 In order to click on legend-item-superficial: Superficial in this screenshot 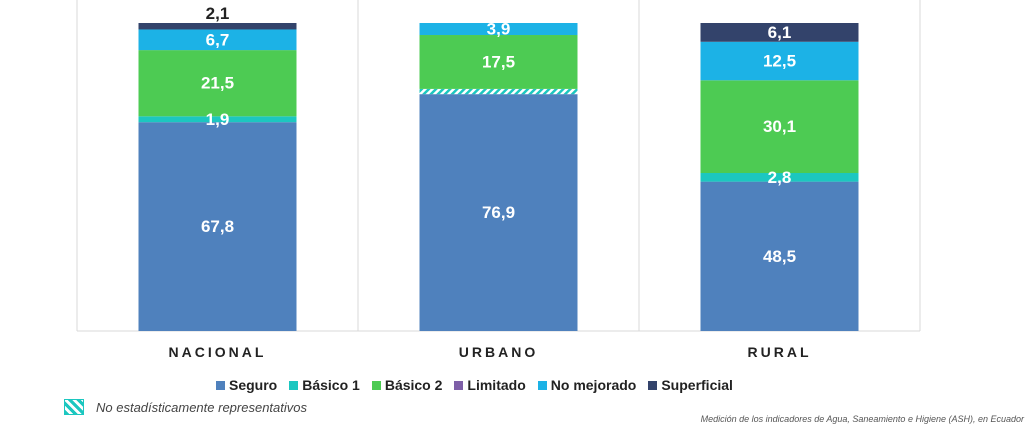, I will do `click(690, 385)`.